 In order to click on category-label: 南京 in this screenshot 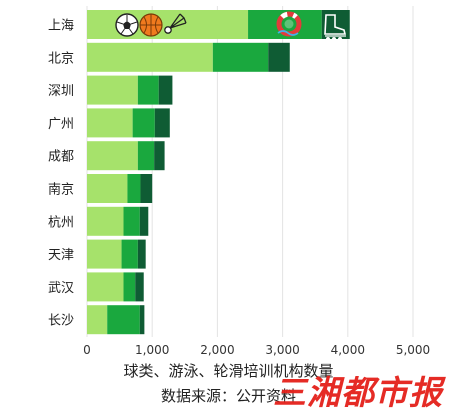, I will do `click(61, 190)`.